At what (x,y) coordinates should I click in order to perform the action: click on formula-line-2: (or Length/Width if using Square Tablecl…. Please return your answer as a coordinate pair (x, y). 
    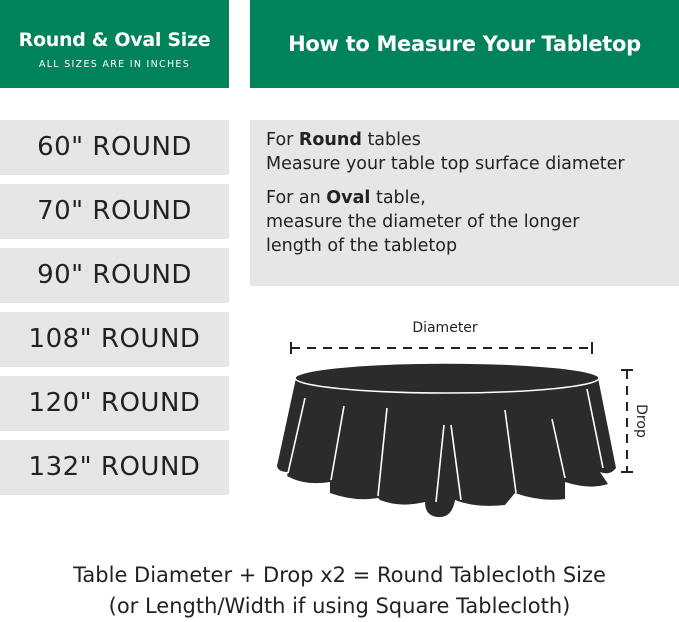
    Looking at the image, I should click on (339, 606).